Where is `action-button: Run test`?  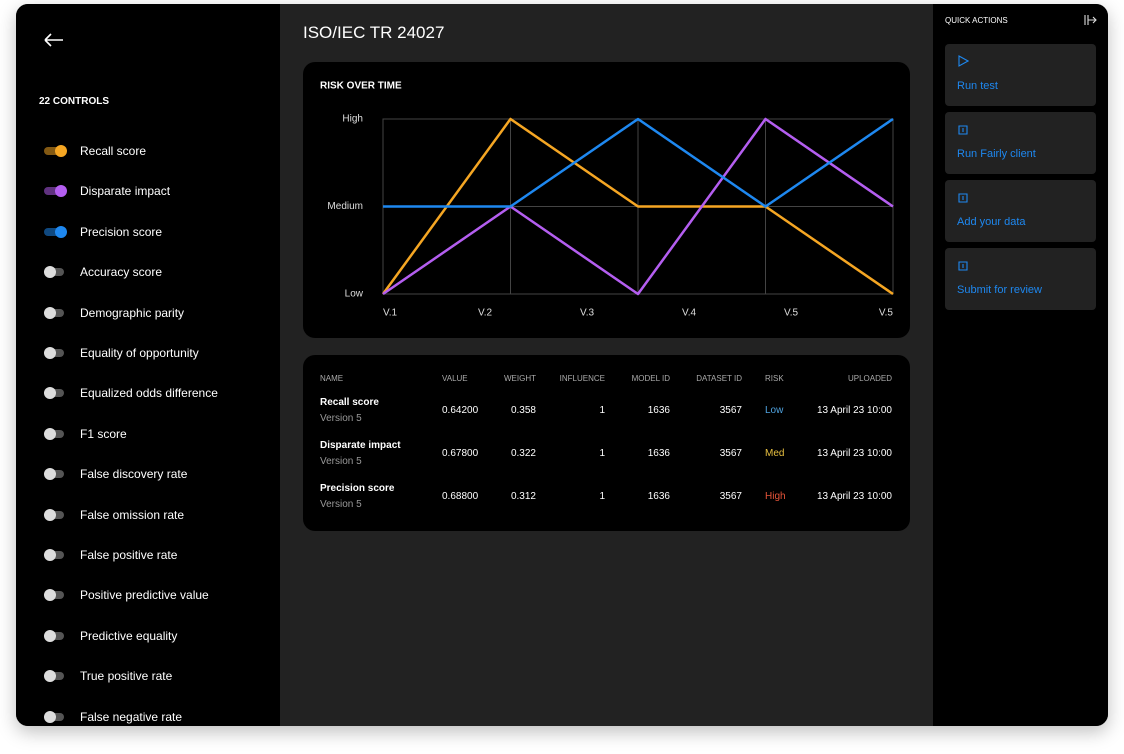 action-button: Run test is located at coordinates (1020, 75).